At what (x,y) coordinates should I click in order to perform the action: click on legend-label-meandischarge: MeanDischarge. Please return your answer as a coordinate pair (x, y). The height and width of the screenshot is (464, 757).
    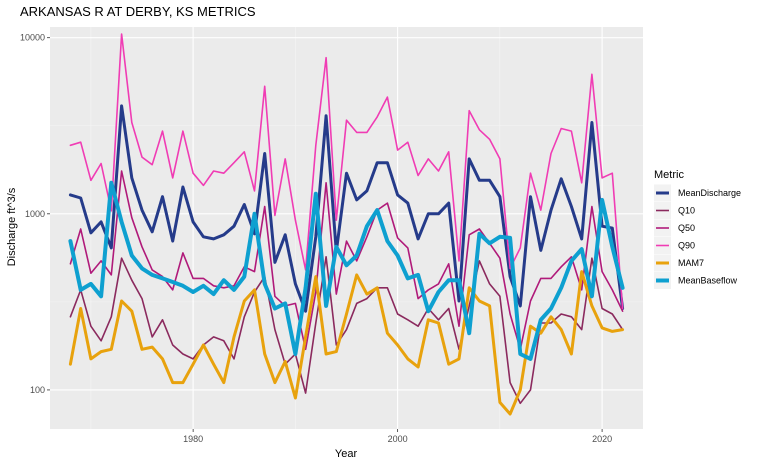
    Looking at the image, I should click on (709, 193).